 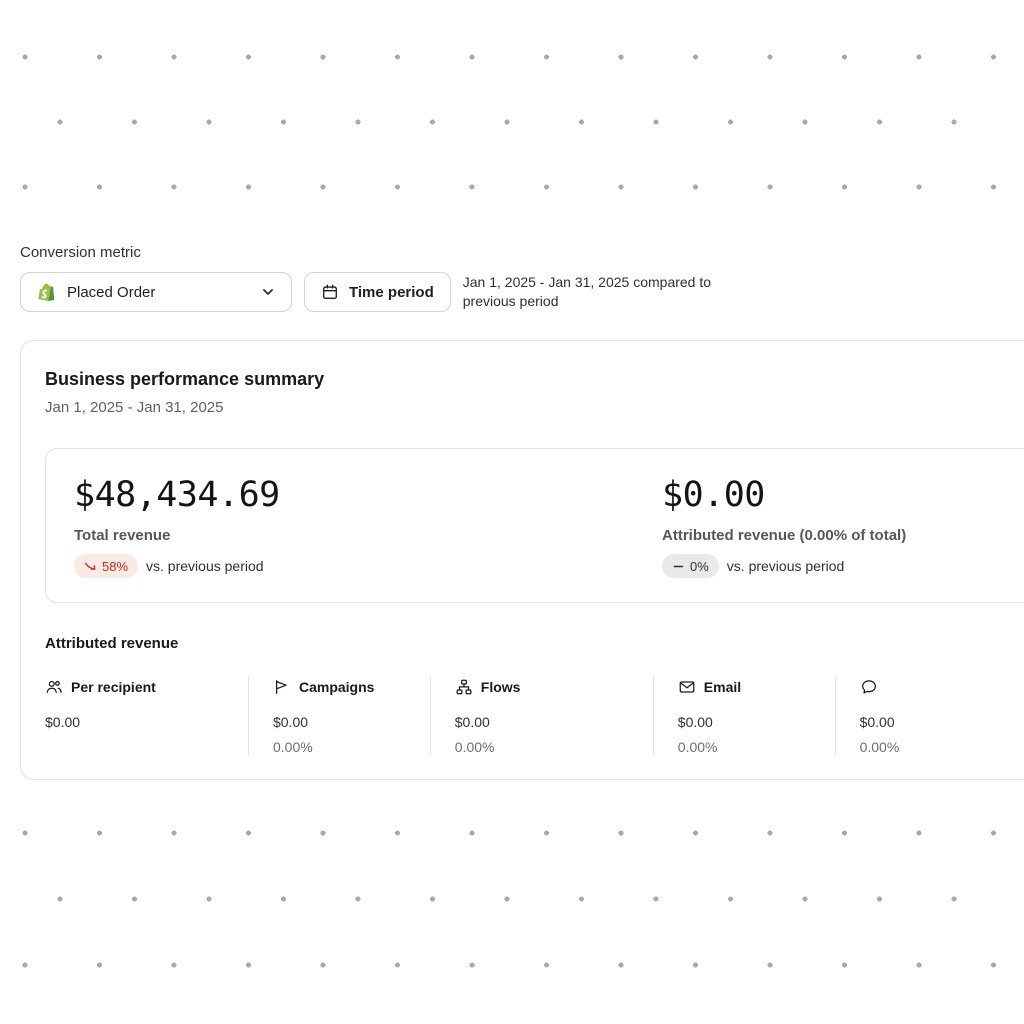 What do you see at coordinates (54, 687) in the screenshot?
I see `people-icon` at bounding box center [54, 687].